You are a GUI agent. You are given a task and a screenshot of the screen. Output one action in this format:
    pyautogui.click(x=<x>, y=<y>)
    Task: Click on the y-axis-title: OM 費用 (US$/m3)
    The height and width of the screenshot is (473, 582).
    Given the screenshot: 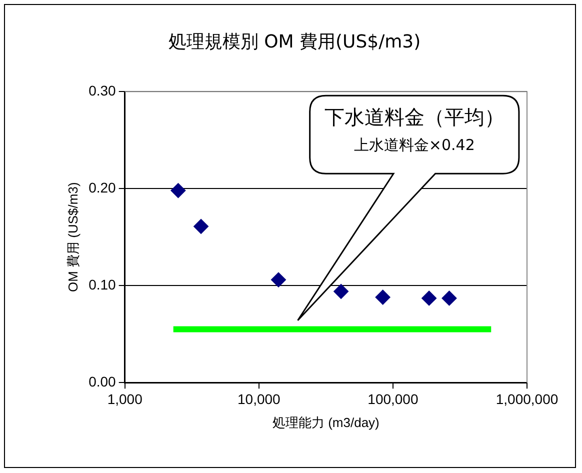 What is the action you would take?
    pyautogui.click(x=72, y=237)
    